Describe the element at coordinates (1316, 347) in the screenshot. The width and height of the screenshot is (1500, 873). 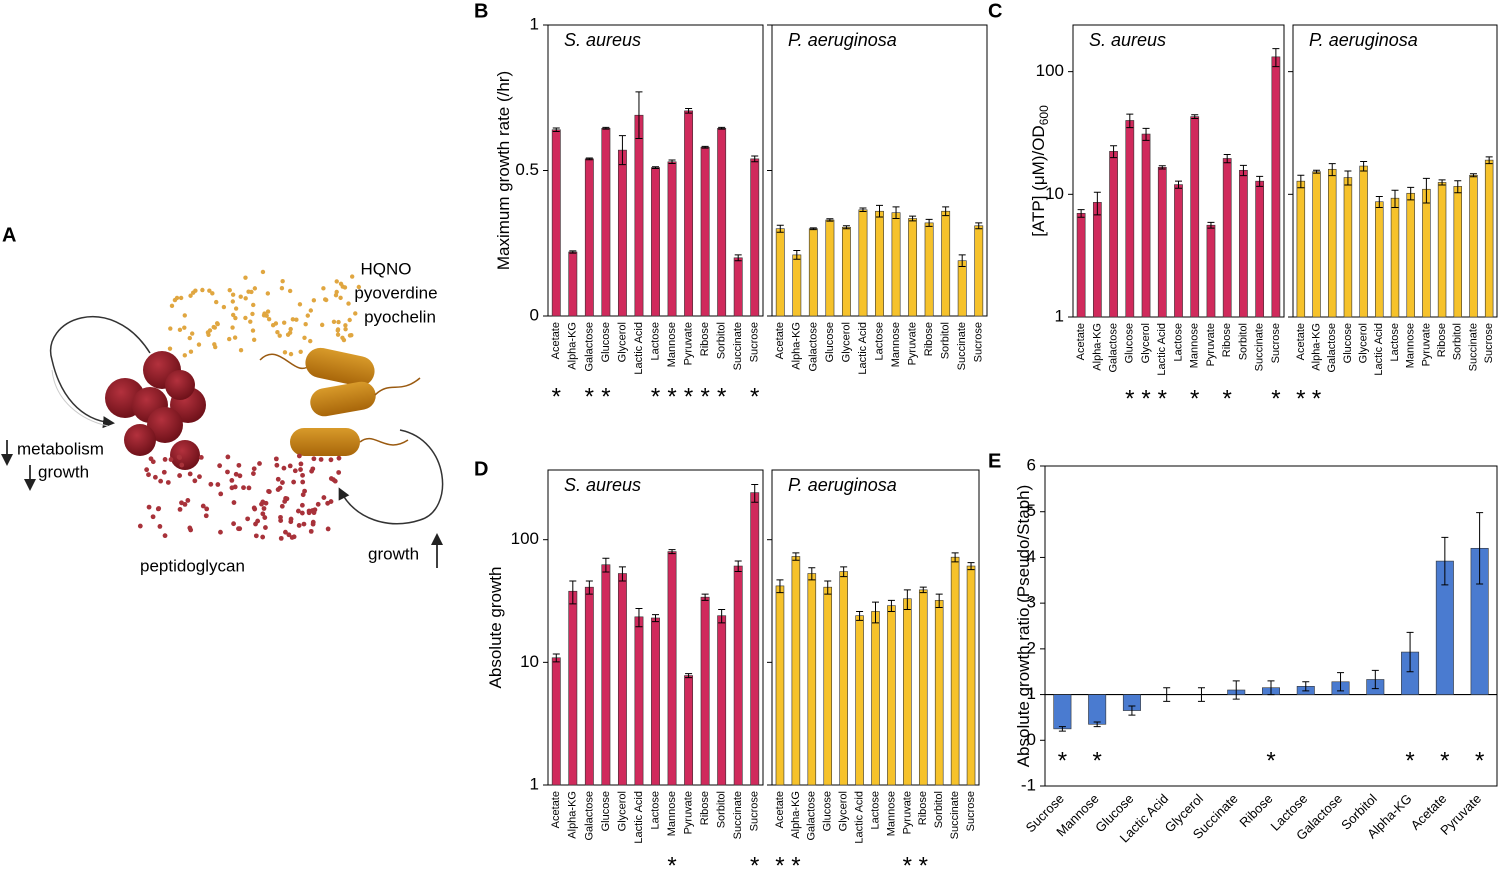
I see `x-tick-label: Alpha-KG` at that location.